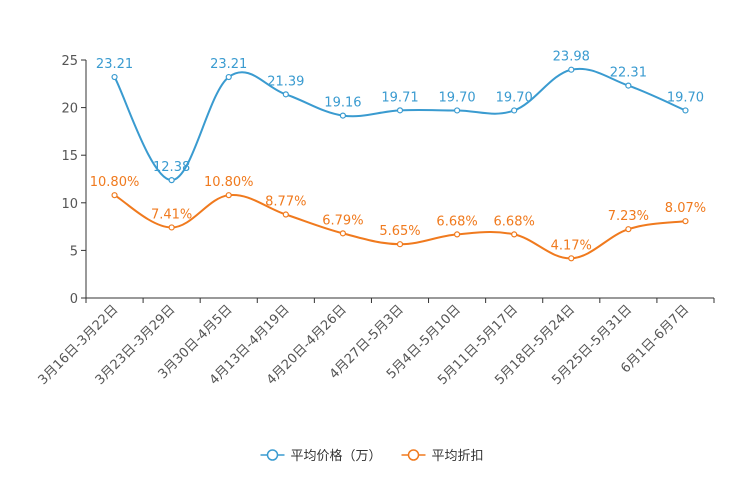 This screenshot has width=744, height=496. Describe the element at coordinates (114, 64) in the screenshot. I see `data-label-0-0: 23.21` at that location.